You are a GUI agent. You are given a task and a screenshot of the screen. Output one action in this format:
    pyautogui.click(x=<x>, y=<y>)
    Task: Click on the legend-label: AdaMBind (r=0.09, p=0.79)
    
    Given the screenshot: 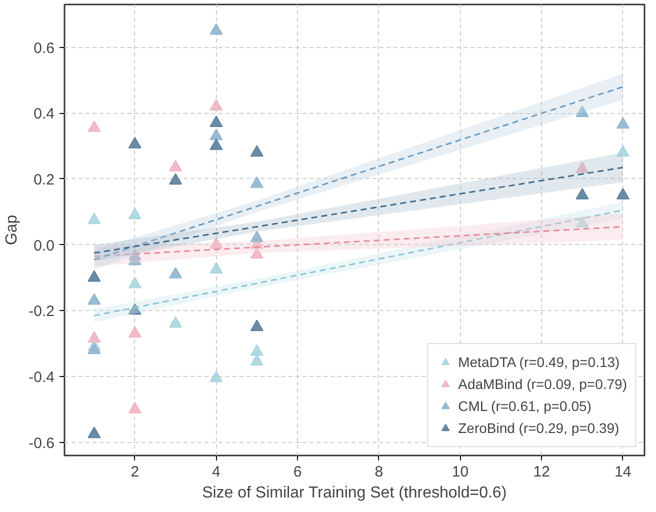 What is the action you would take?
    pyautogui.click(x=542, y=384)
    